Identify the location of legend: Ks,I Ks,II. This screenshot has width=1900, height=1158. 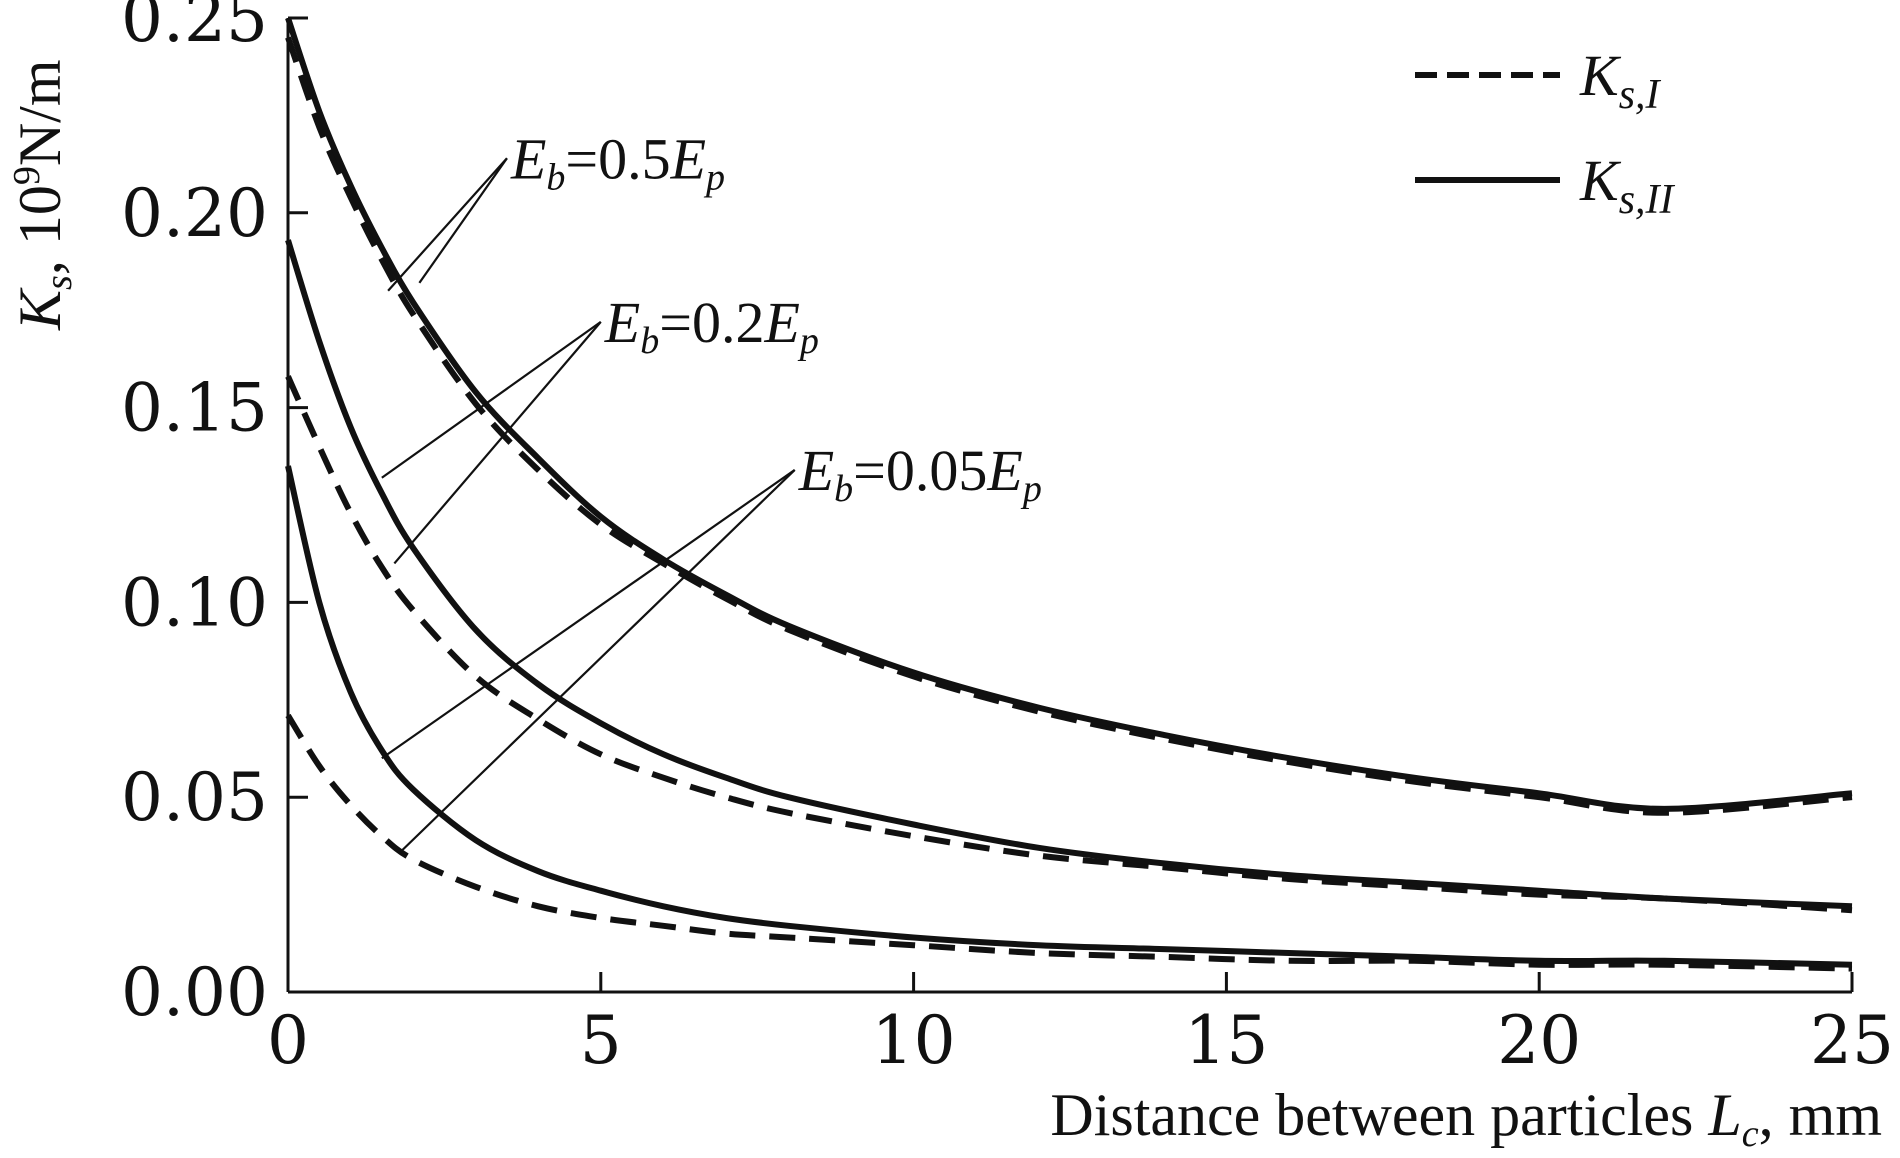
(1545, 133).